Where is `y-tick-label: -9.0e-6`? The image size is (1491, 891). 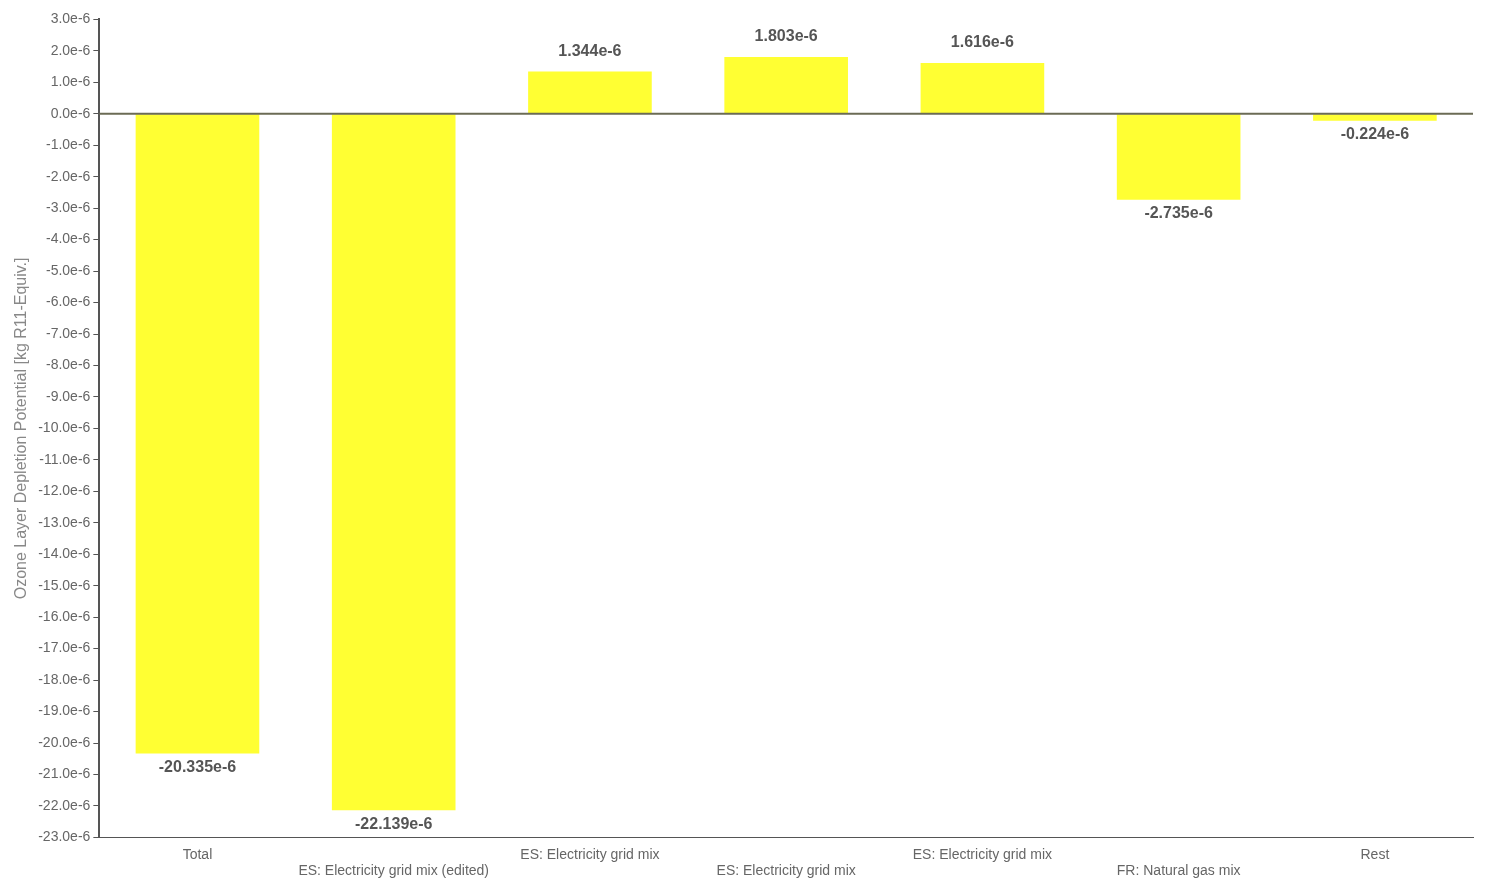
y-tick-label: -9.0e-6 is located at coordinates (68, 395).